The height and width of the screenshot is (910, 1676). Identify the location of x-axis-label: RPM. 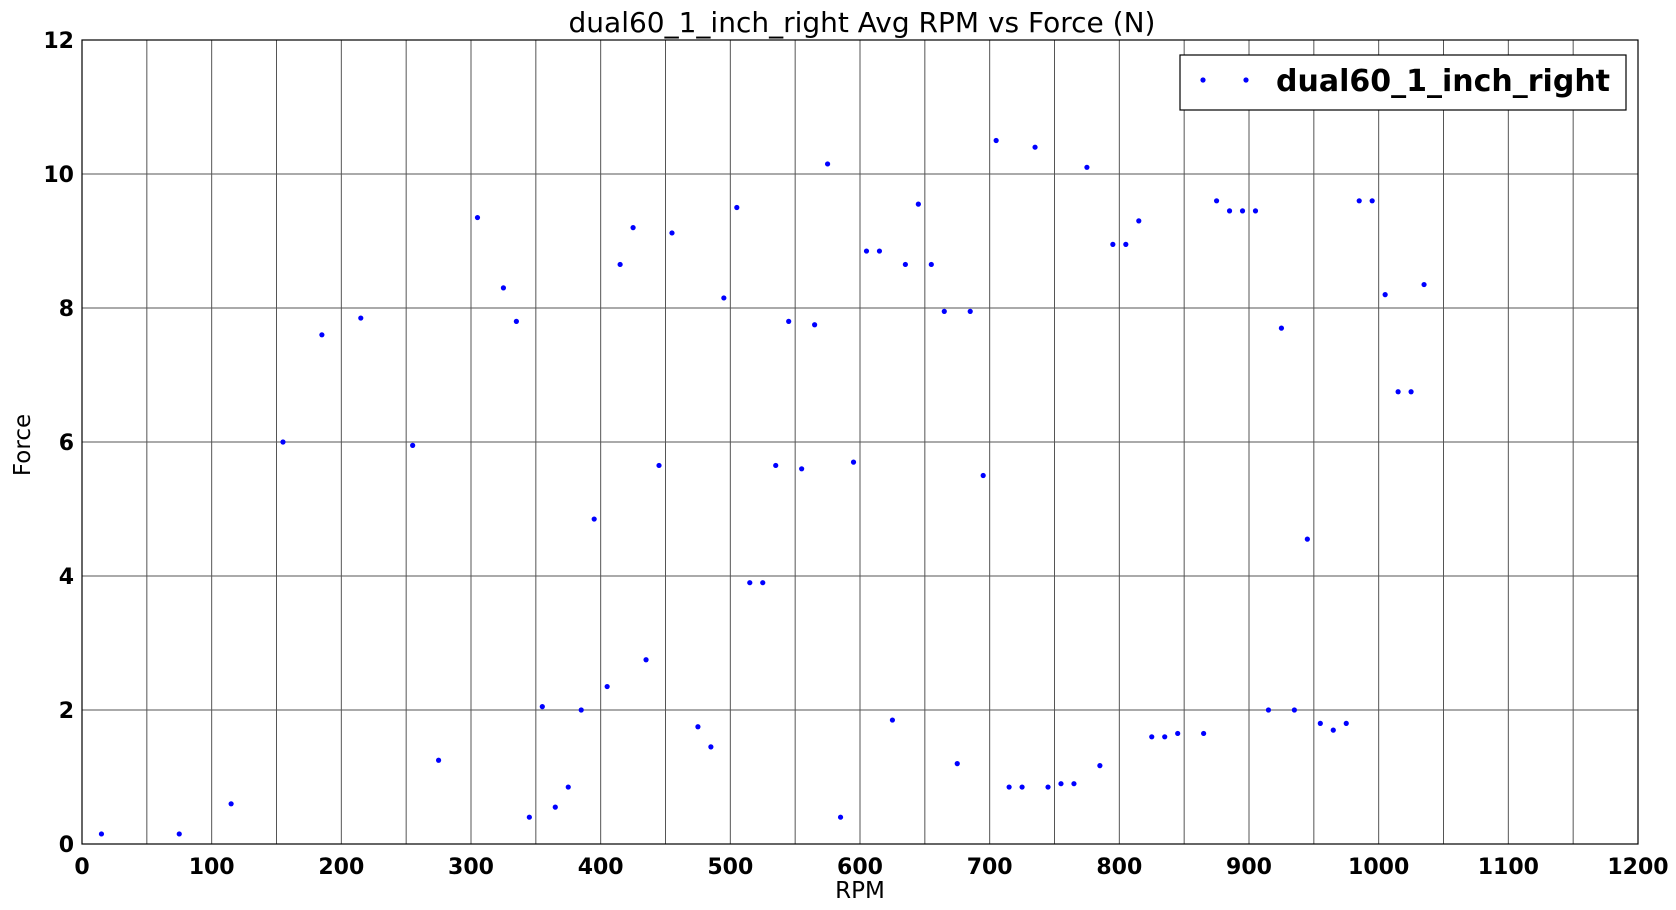
(860, 891).